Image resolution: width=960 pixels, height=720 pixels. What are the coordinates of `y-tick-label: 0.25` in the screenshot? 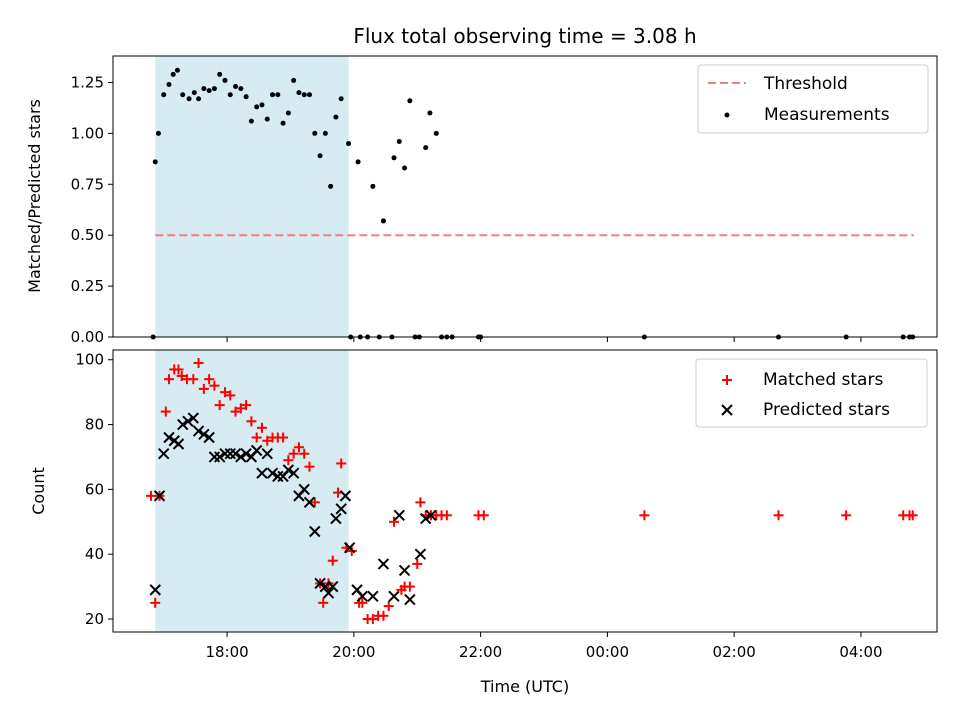 It's located at (87, 286).